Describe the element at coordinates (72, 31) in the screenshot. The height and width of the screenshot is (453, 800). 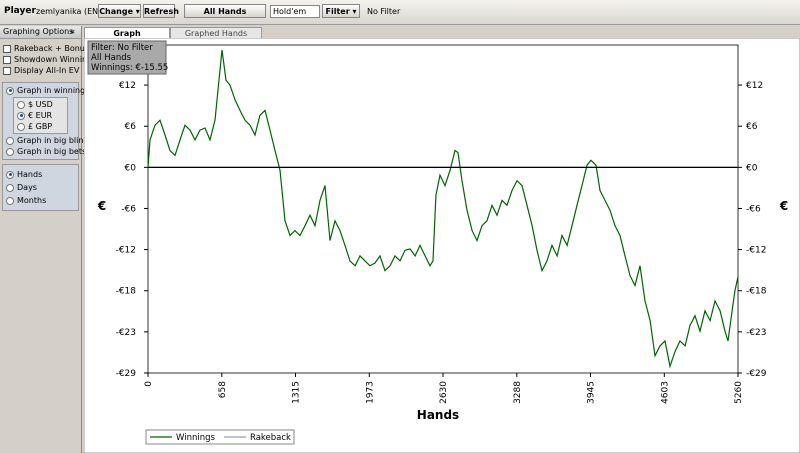
I see `collapse: «` at that location.